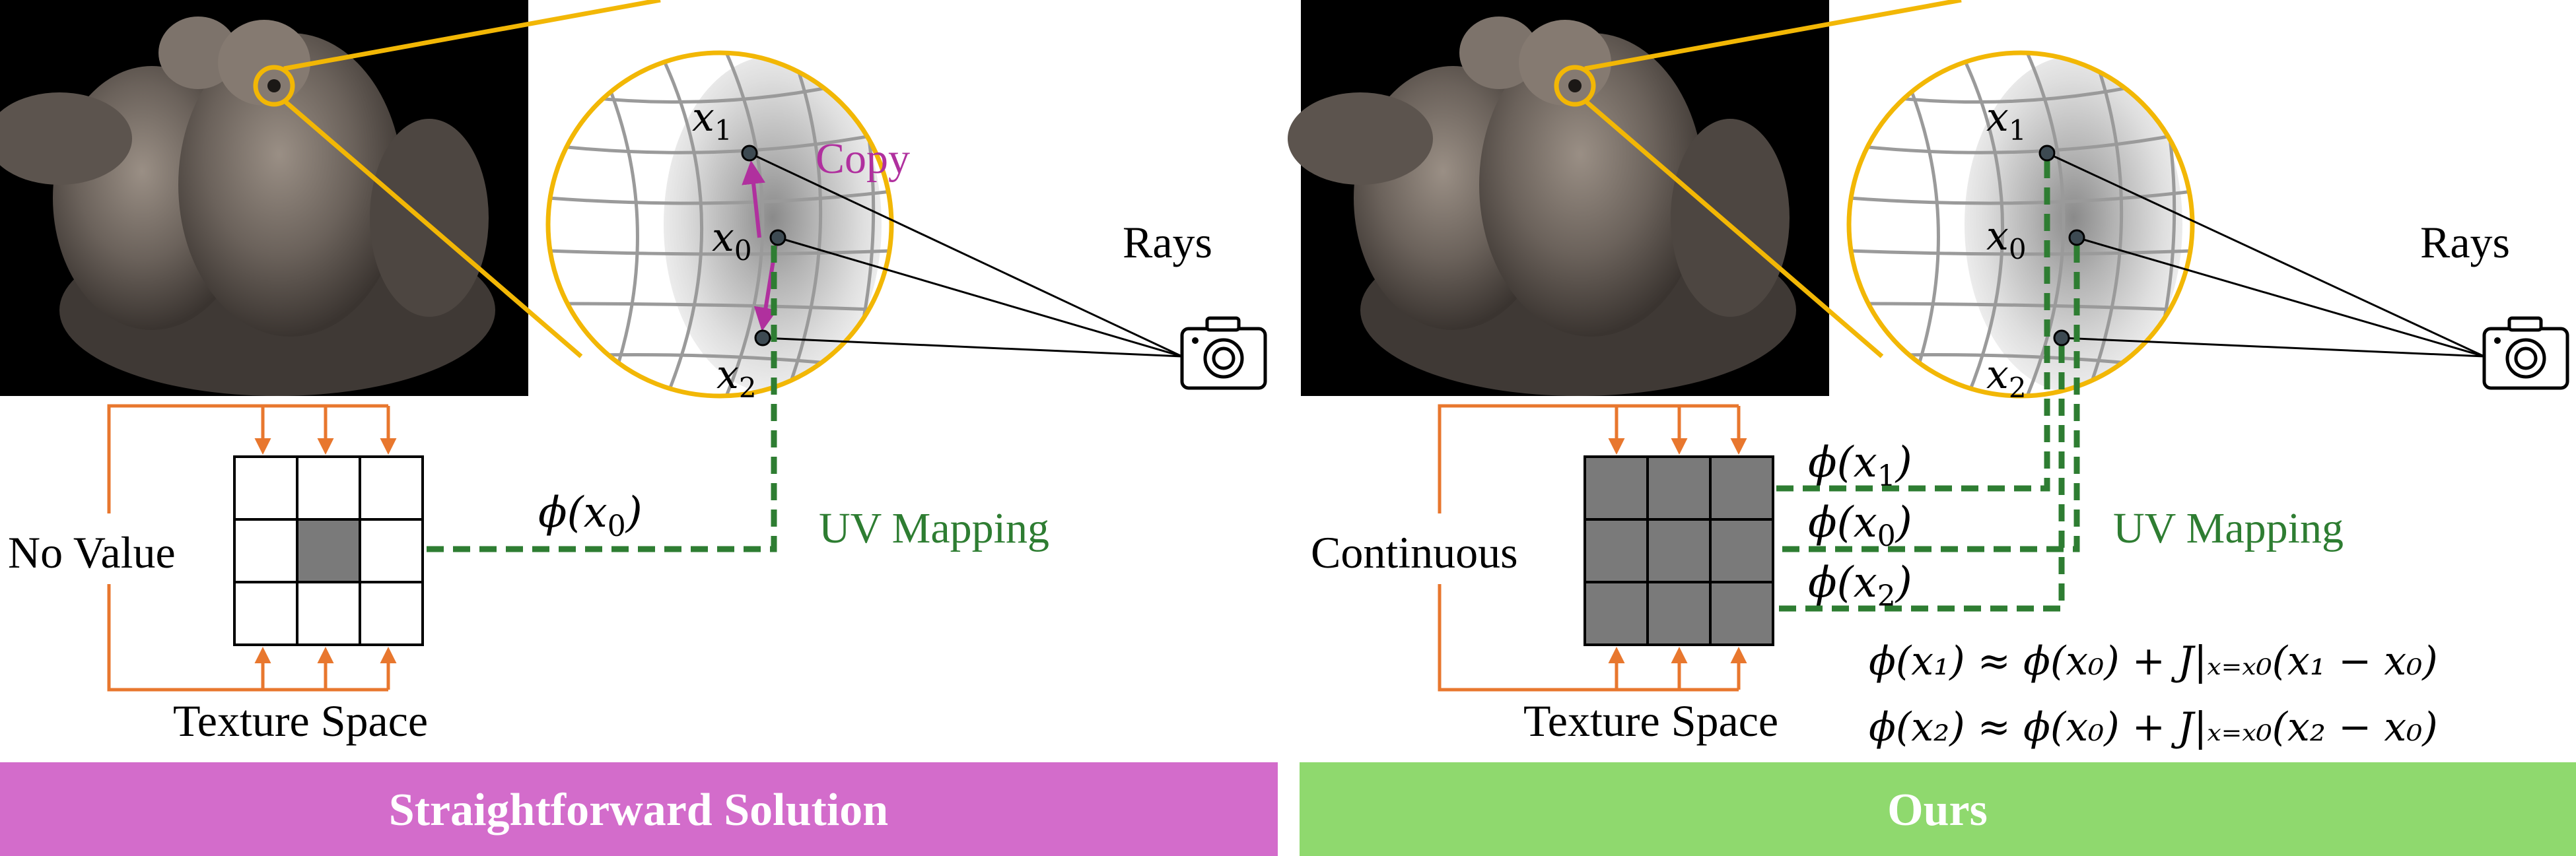  I want to click on point-x1, so click(749, 153).